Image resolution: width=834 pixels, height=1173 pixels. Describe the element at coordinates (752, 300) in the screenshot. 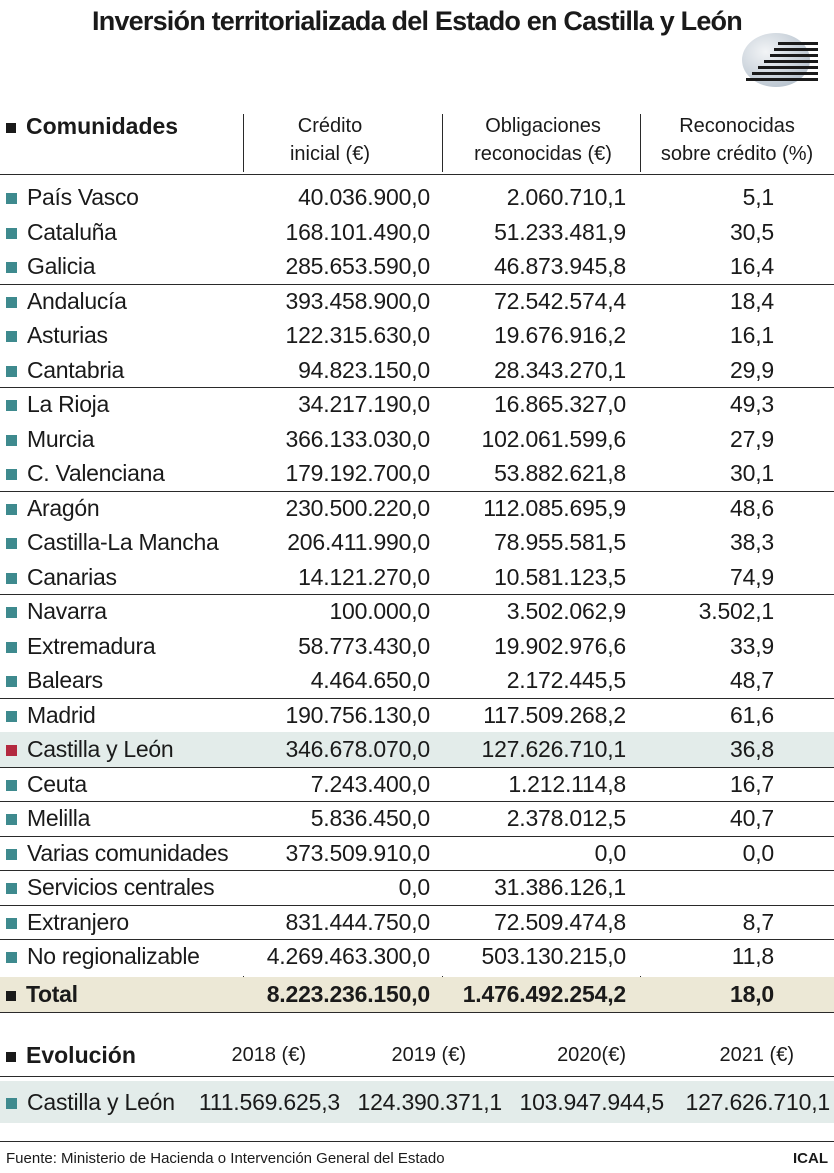

I see `cell-pct: 18,4` at that location.